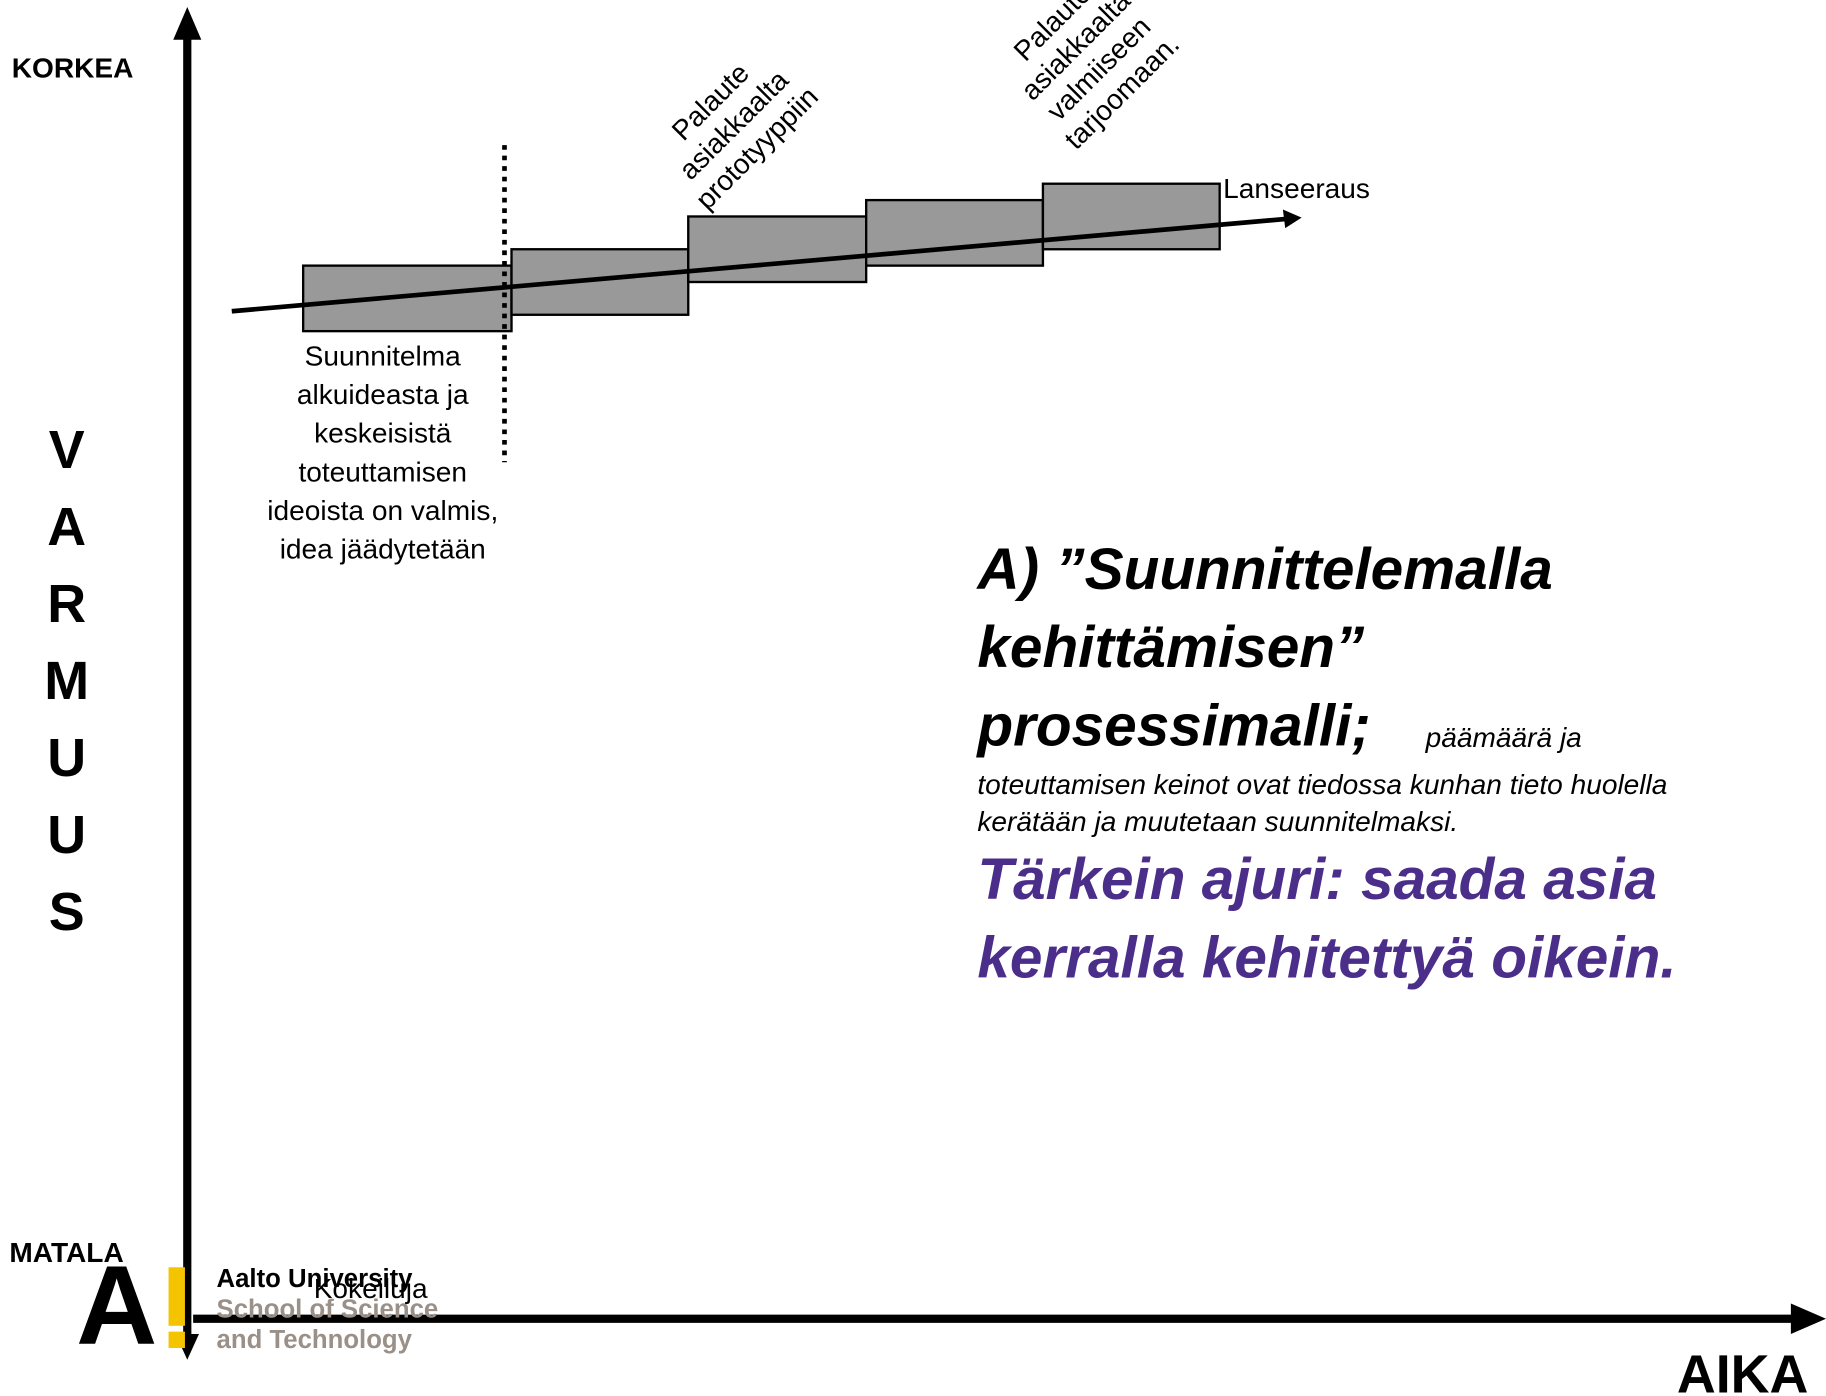 This screenshot has height=1396, width=1826. Describe the element at coordinates (1217, 821) in the screenshot. I see `note-line: kerätään ja muutetaan suunnitelmaksi.` at that location.